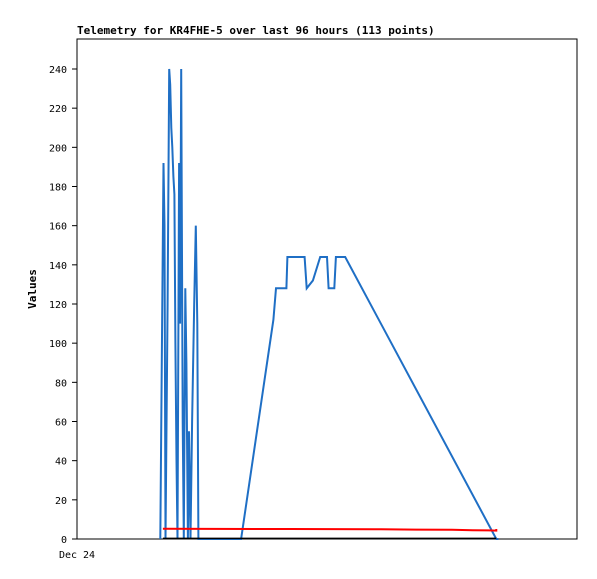 The height and width of the screenshot is (579, 597). I want to click on y-axis-ticks: 0 20 40 60 80 100 120 140 160 180 200 220 240, so click(63, 305).